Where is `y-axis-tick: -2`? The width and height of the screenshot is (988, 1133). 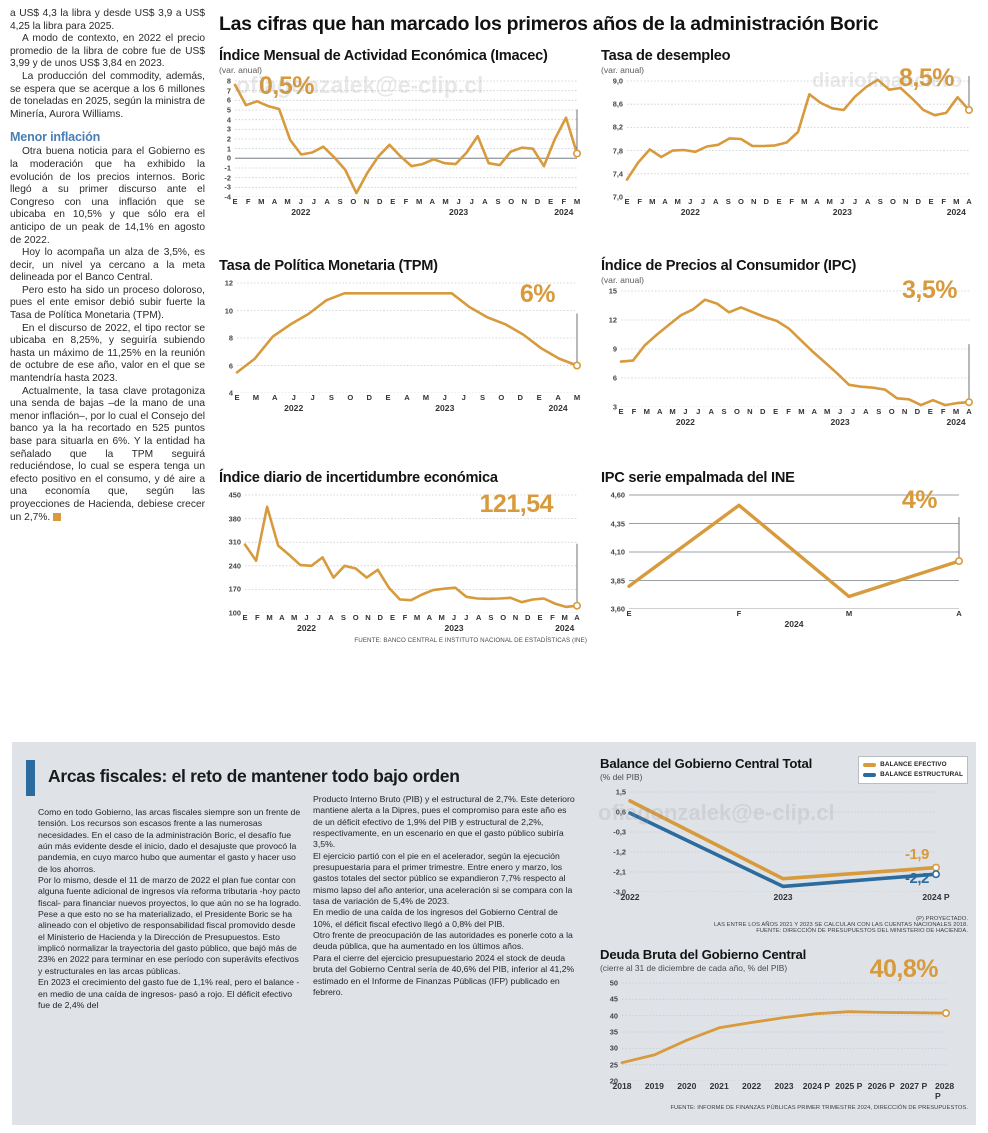 y-axis-tick: -2 is located at coordinates (227, 178).